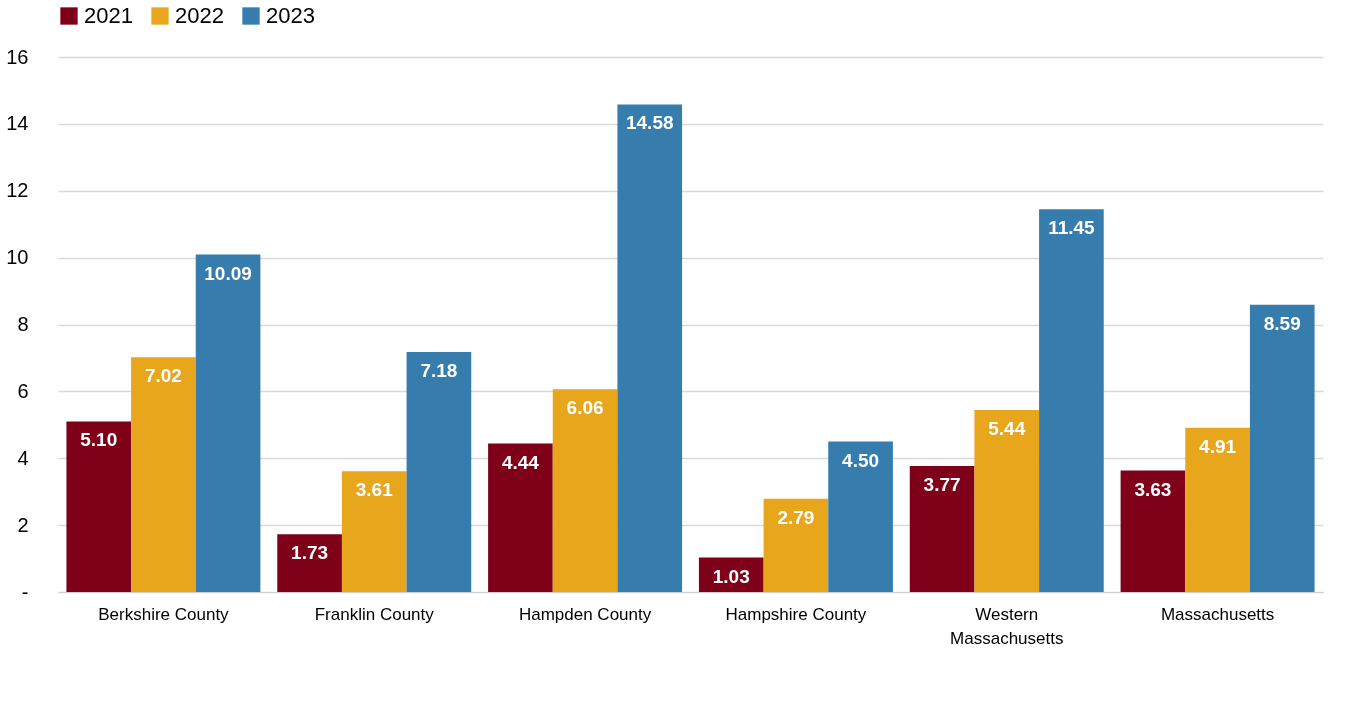  I want to click on legend-label: 2021, so click(108, 15).